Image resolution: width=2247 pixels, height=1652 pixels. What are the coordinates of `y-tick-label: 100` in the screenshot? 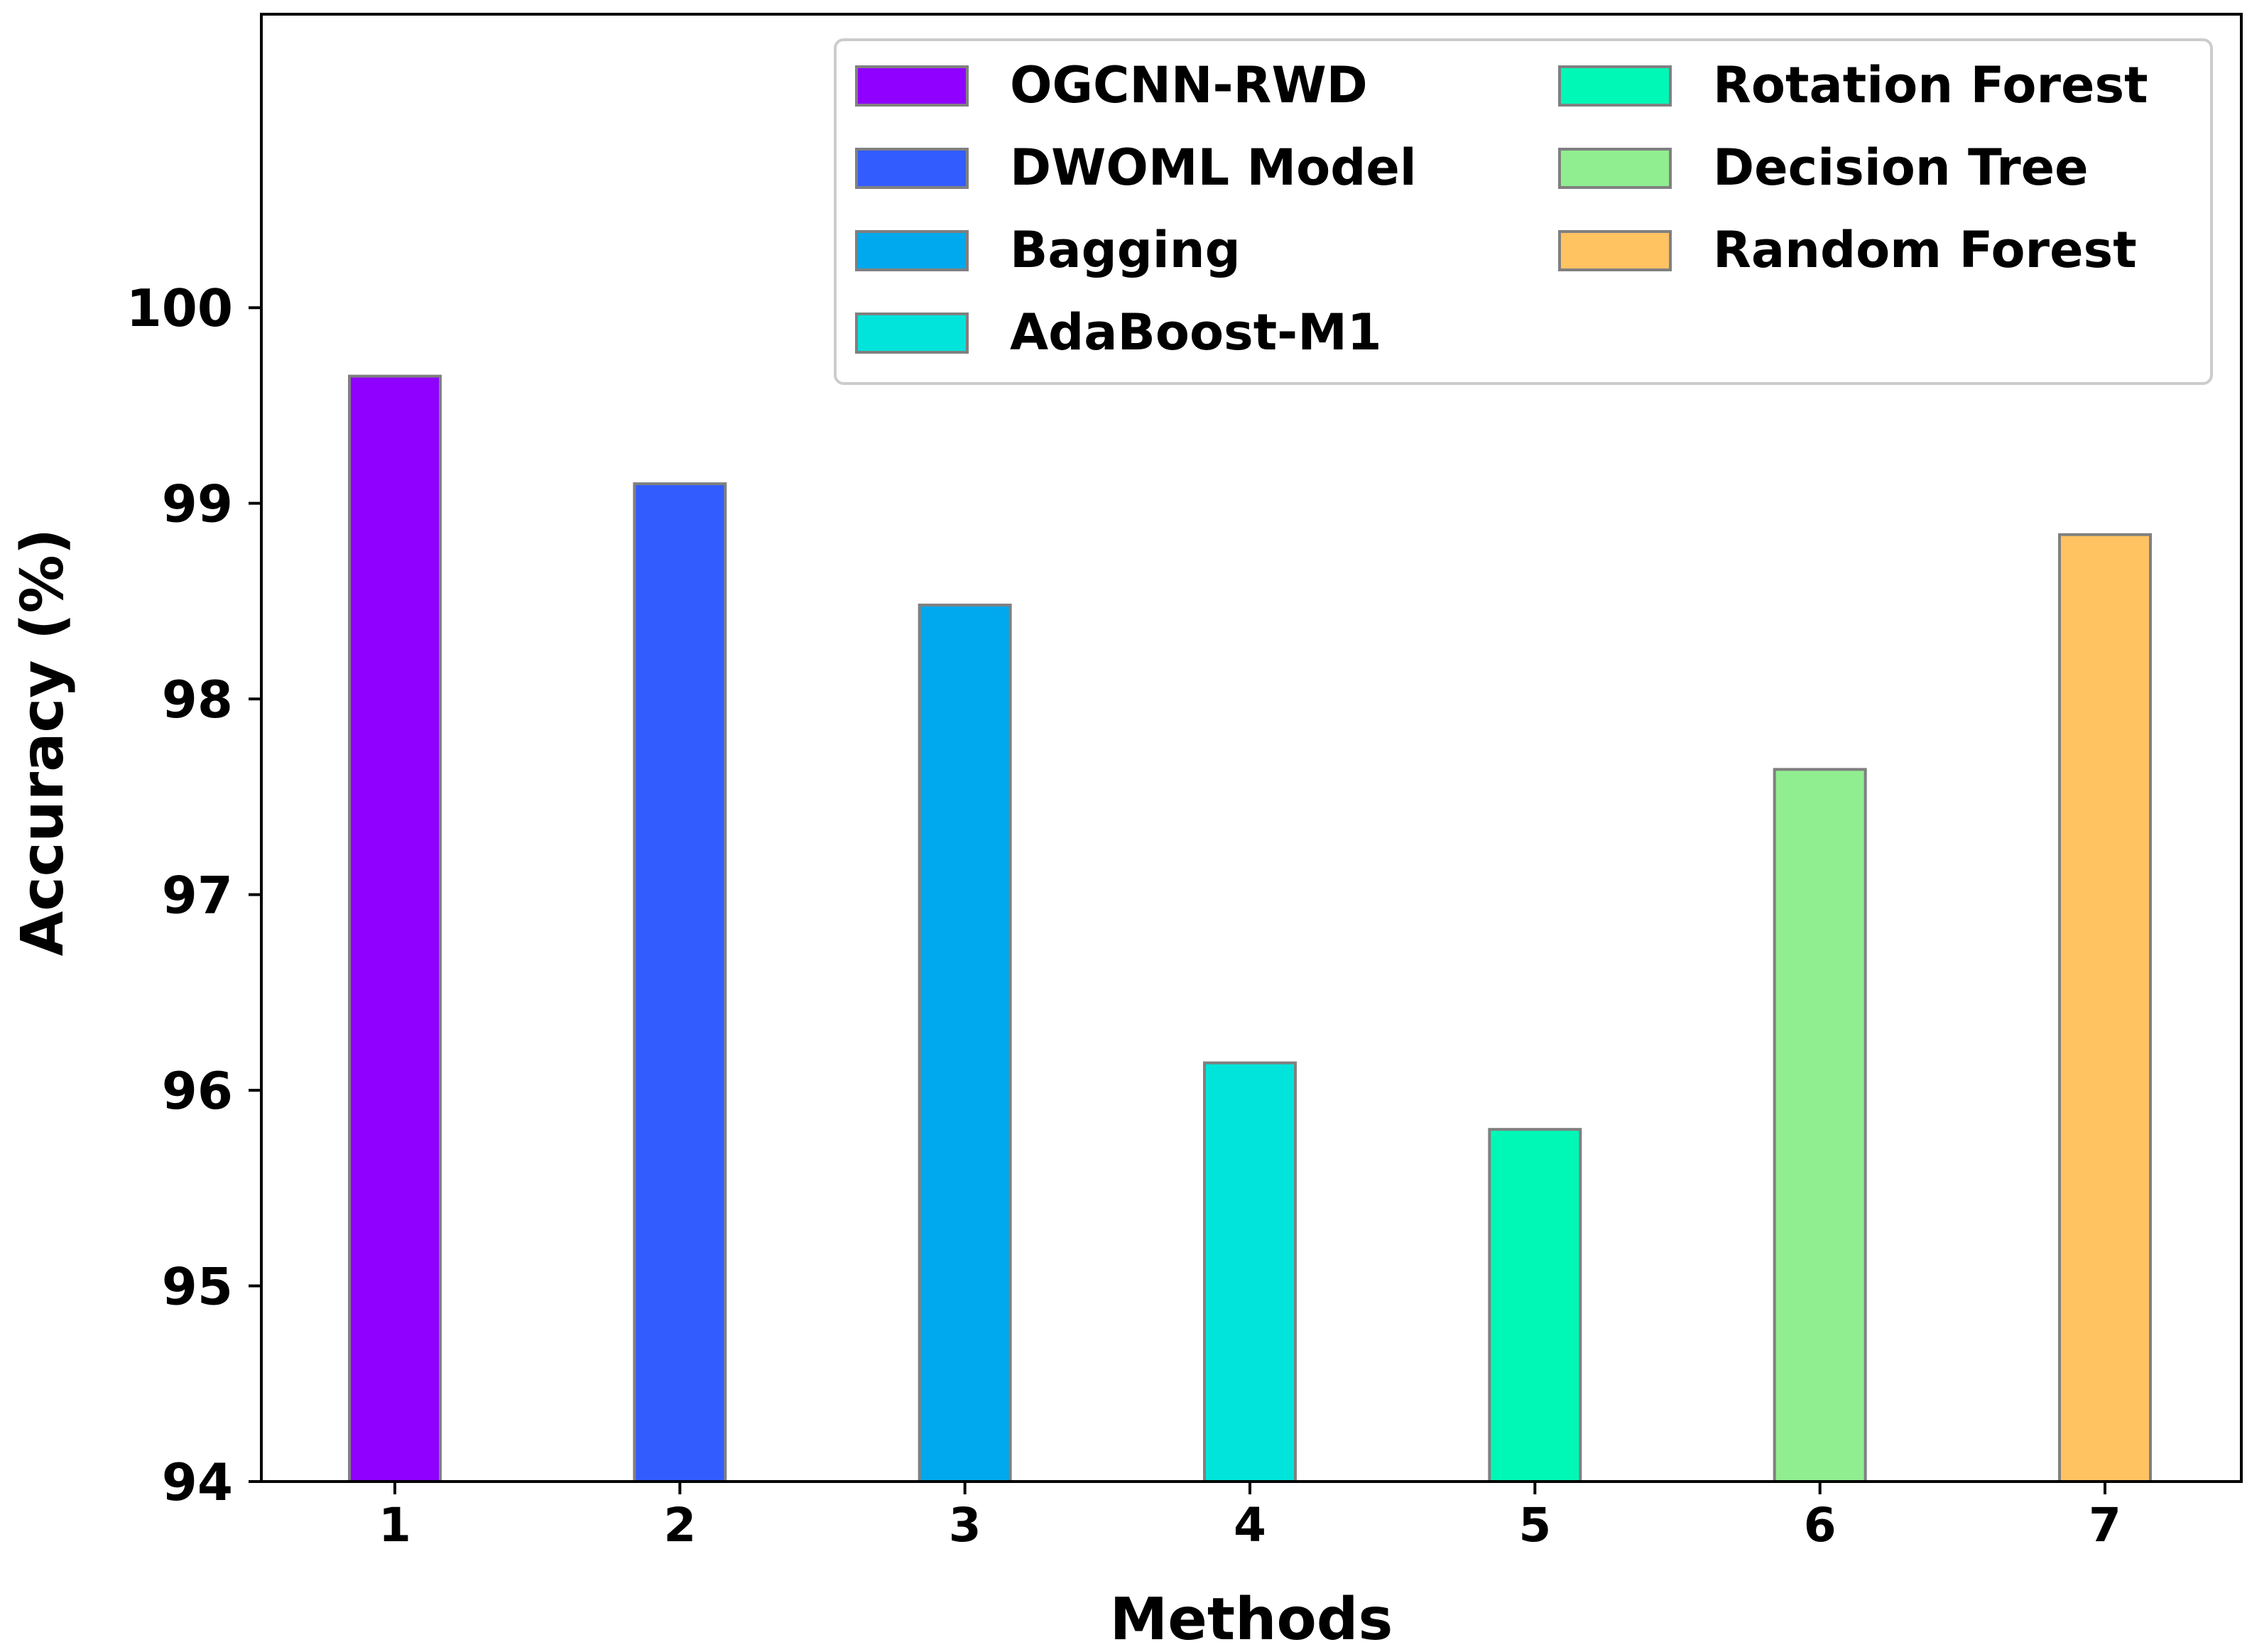 It's located at (179, 308).